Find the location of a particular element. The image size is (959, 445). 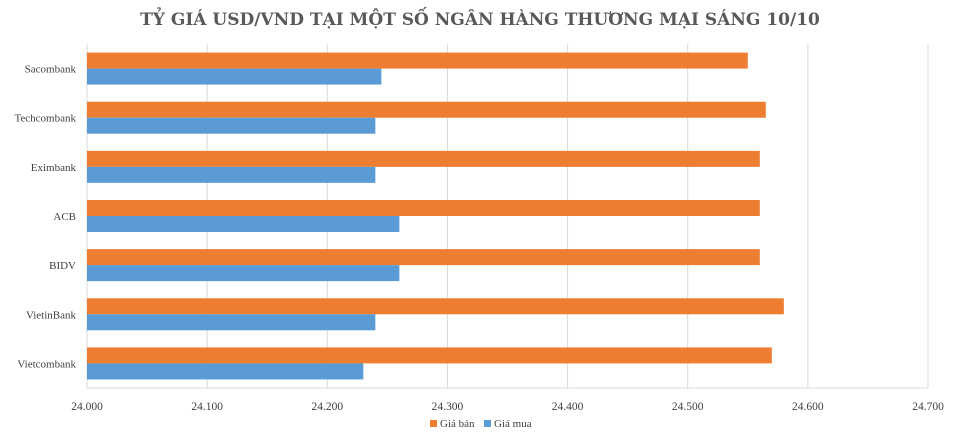

category-label: VietinBank is located at coordinates (51, 315).